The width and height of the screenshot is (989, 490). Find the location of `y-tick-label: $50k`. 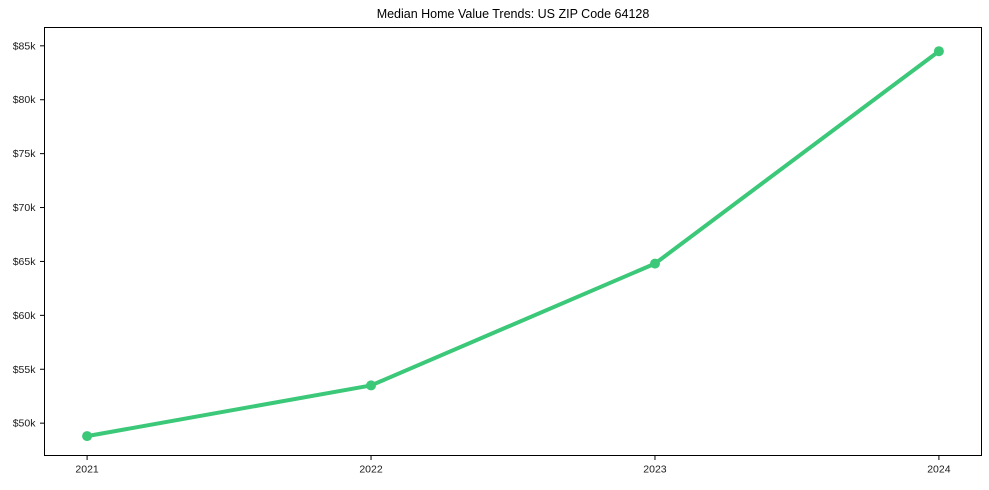

y-tick-label: $50k is located at coordinates (25, 424).